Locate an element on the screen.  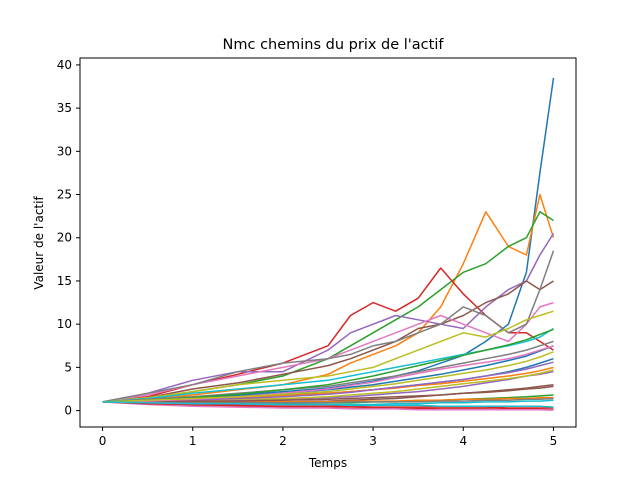
y-tick-label: 5 is located at coordinates (68, 367).